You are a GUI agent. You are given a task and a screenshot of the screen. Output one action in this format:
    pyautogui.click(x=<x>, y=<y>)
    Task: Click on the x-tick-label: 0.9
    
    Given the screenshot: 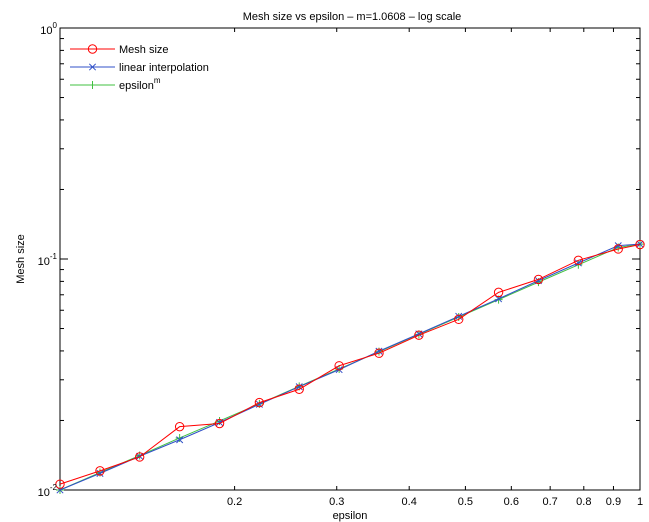 What is the action you would take?
    pyautogui.click(x=613, y=502)
    